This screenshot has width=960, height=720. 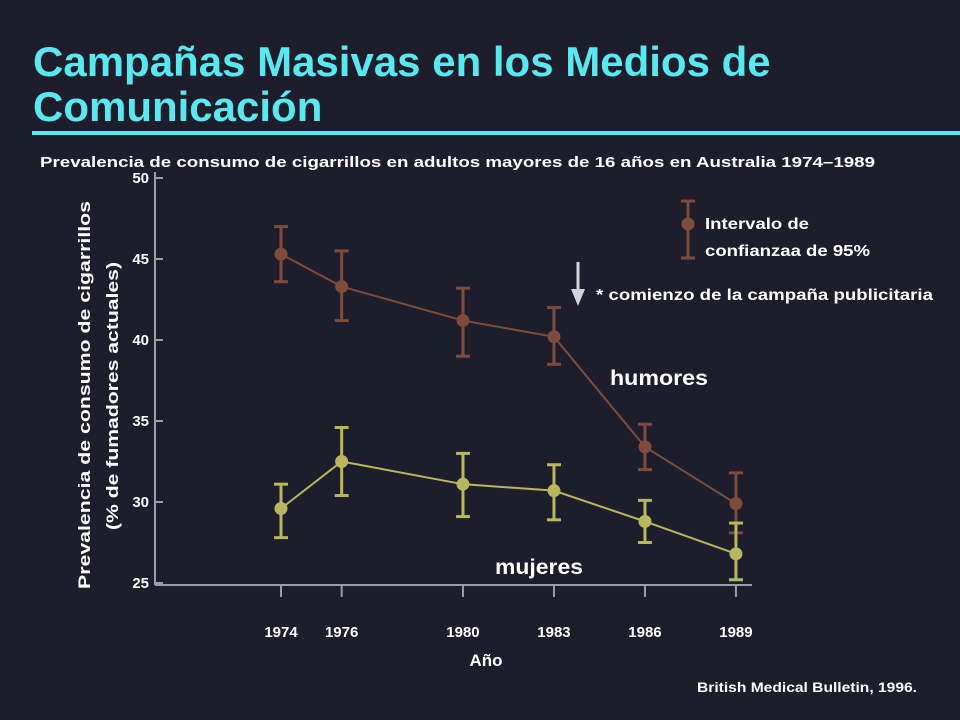 What do you see at coordinates (341, 632) in the screenshot?
I see `x-tick-label: 1976` at bounding box center [341, 632].